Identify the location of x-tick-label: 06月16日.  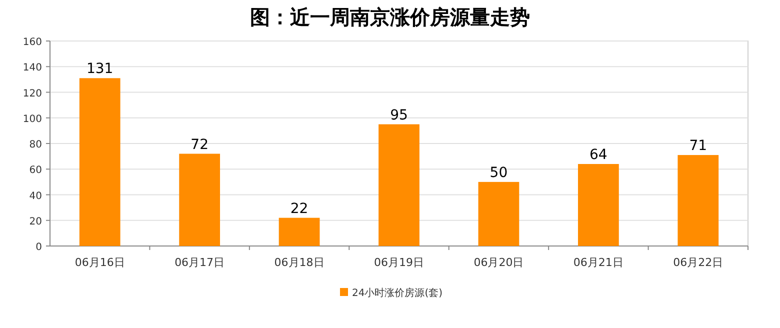
(99, 262).